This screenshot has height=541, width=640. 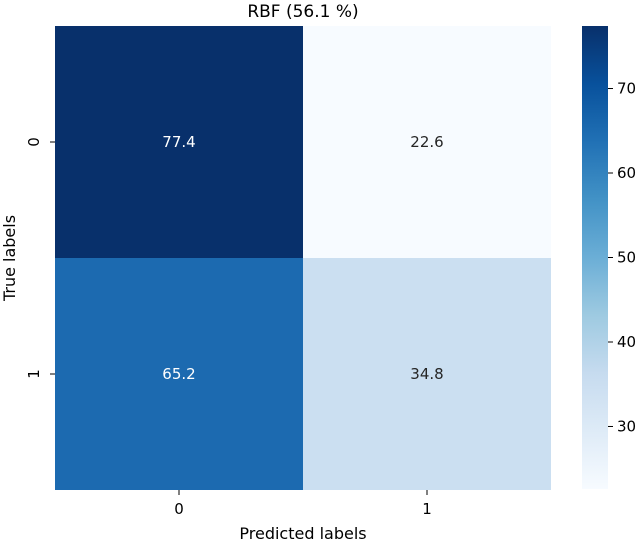 I want to click on colorbar-tick-label: 30, so click(x=626, y=426).